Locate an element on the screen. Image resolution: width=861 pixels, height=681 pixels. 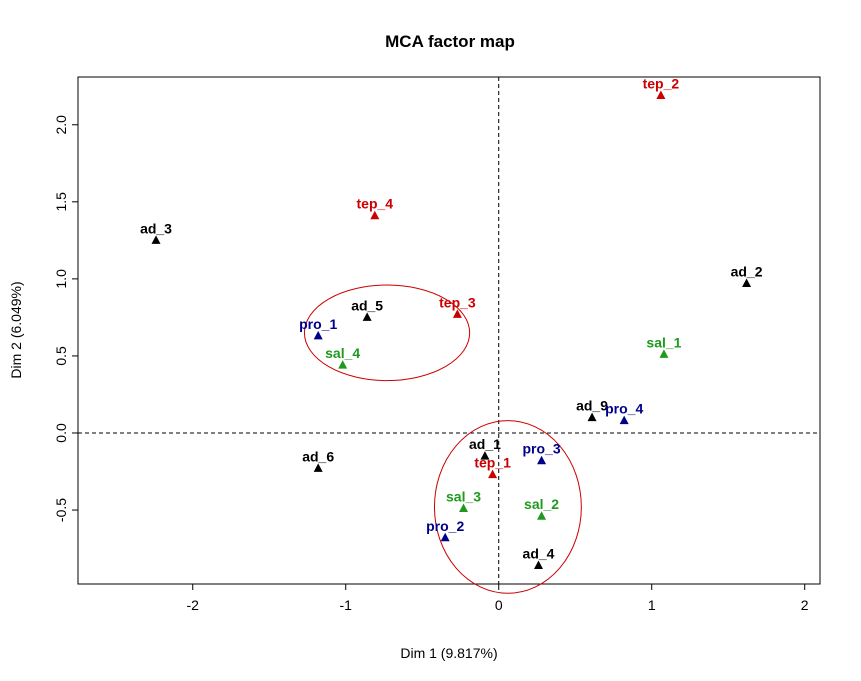
point-label-sal_1: sal_1 is located at coordinates (663, 342).